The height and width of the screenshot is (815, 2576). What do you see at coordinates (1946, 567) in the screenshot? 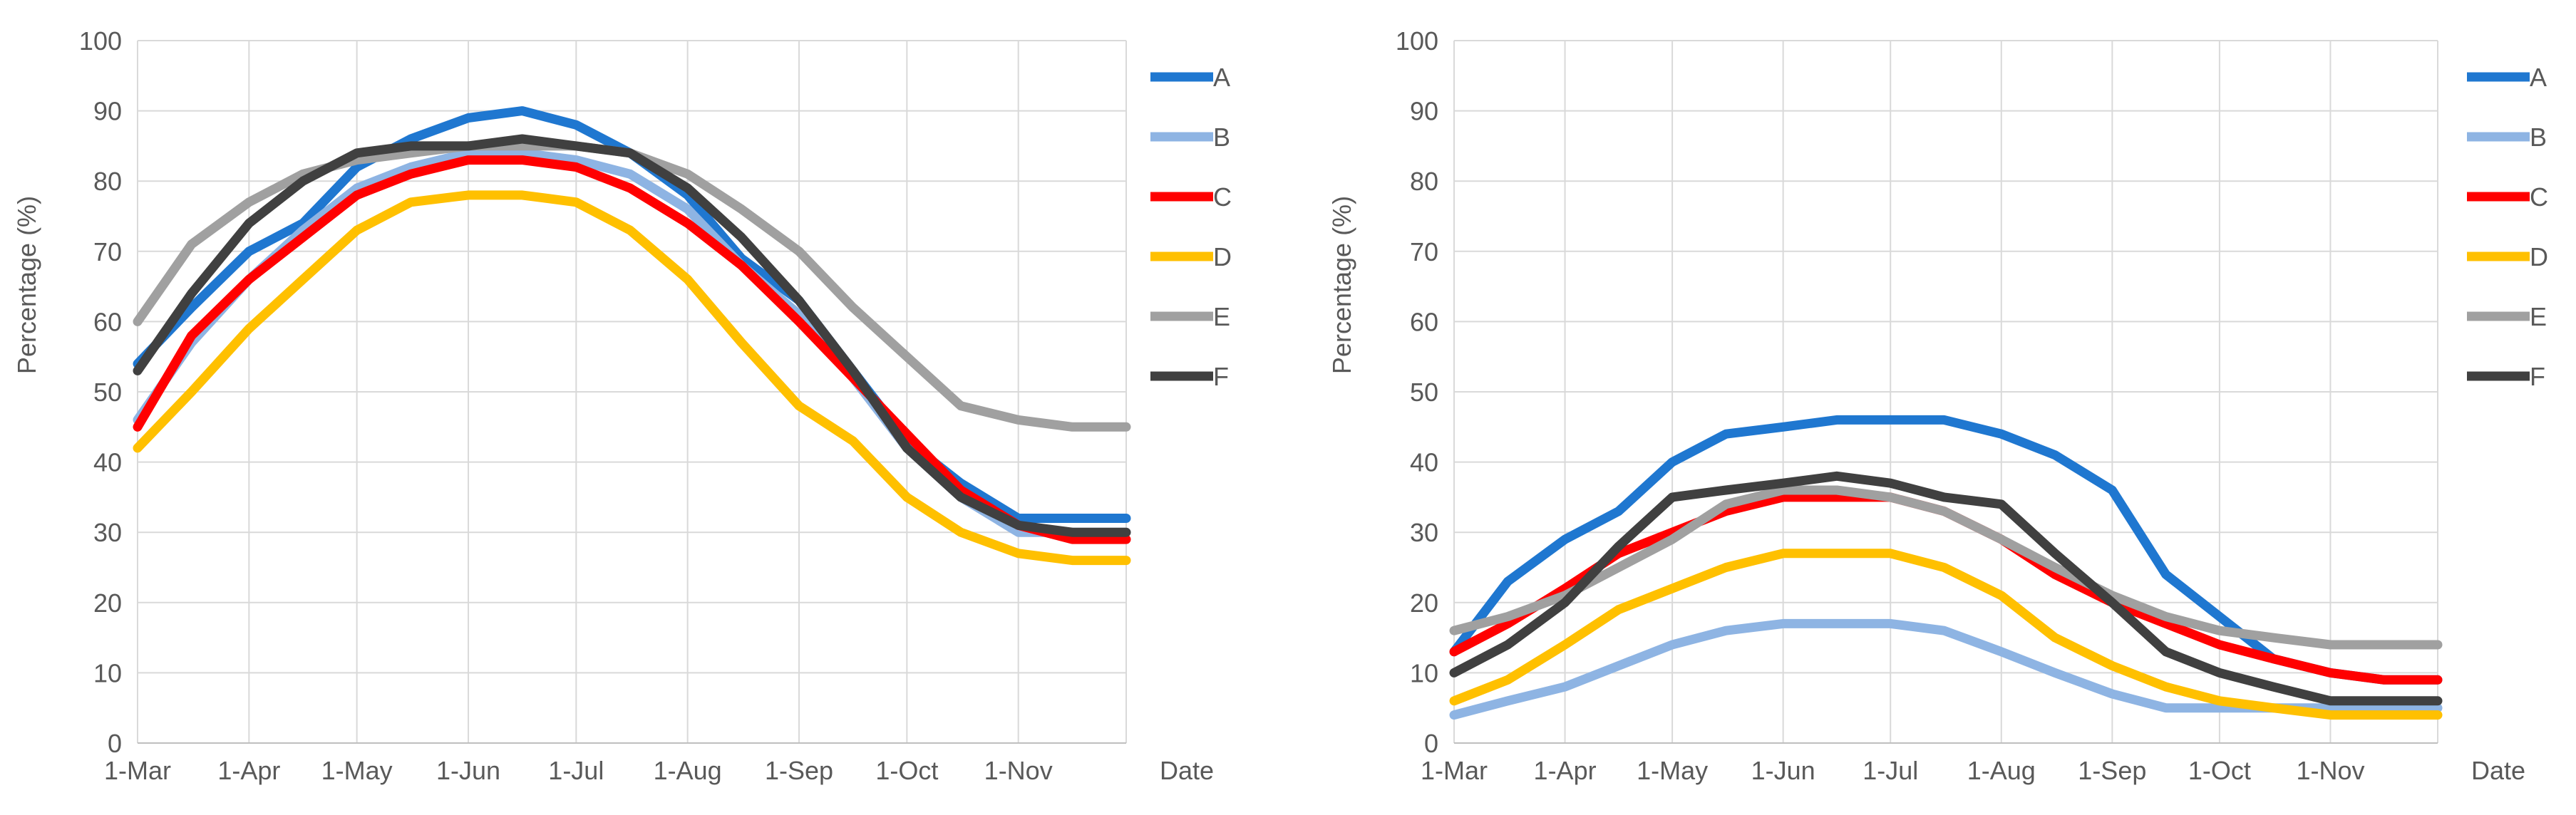
I see `series-line-E` at bounding box center [1946, 567].